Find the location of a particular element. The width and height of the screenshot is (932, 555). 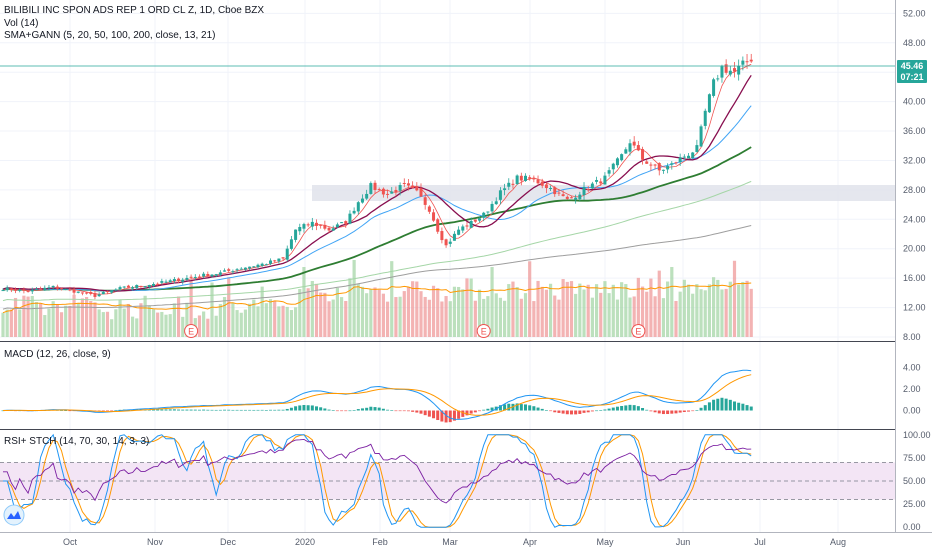

price-tick-label: 8.00 is located at coordinates (912, 337).